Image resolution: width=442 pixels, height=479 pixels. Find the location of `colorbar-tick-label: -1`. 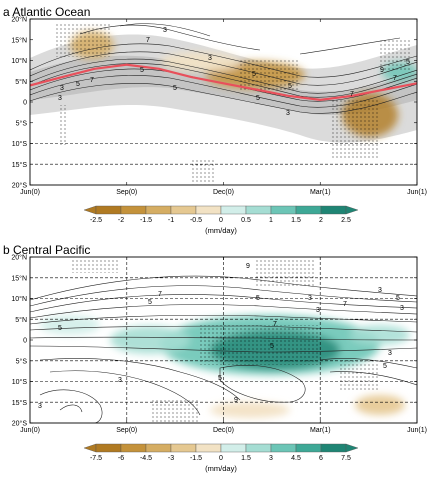

colorbar-tick-label: -1 is located at coordinates (171, 220).